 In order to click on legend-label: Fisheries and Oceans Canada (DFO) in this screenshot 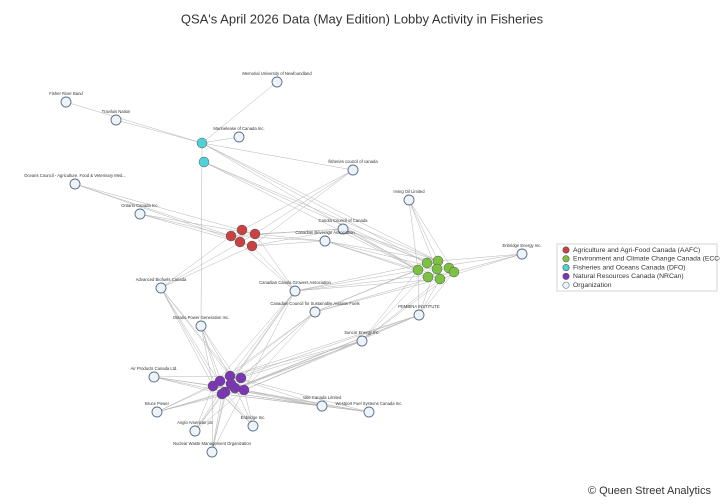, I will do `click(629, 267)`.